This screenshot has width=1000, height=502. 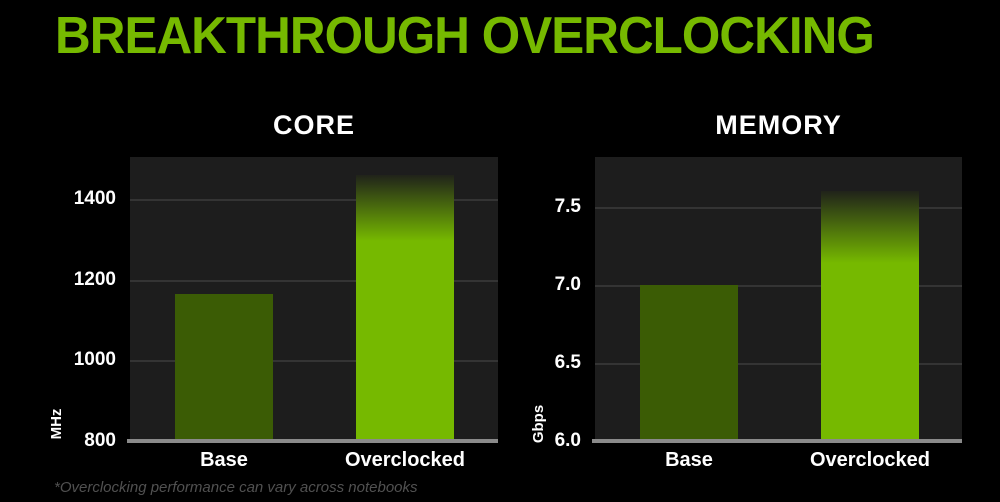 I want to click on y-axis-tick-label: 7.5, so click(x=567, y=206).